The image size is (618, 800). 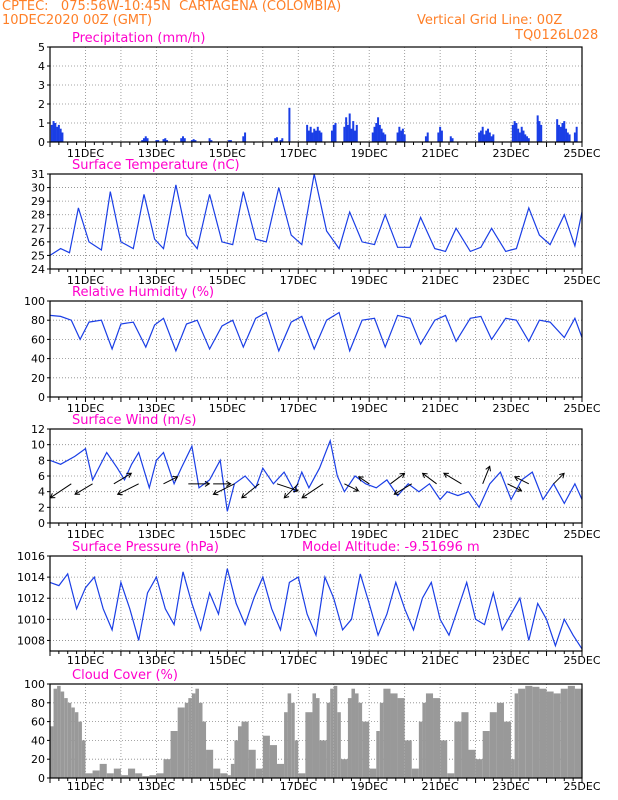 What do you see at coordinates (38, 339) in the screenshot?
I see `y-tick-label: 60` at bounding box center [38, 339].